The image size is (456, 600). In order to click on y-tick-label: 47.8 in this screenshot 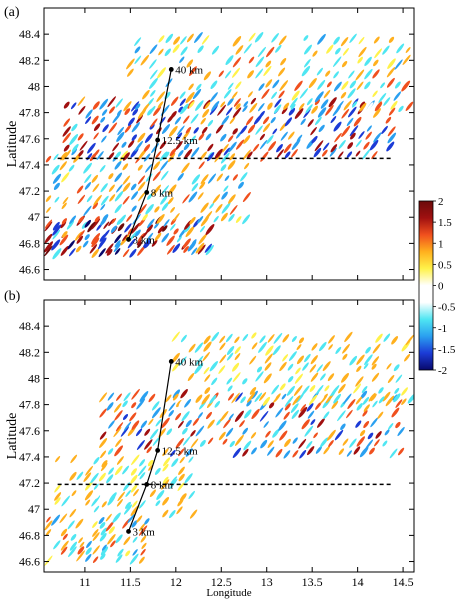, I will do `click(29, 113)`.